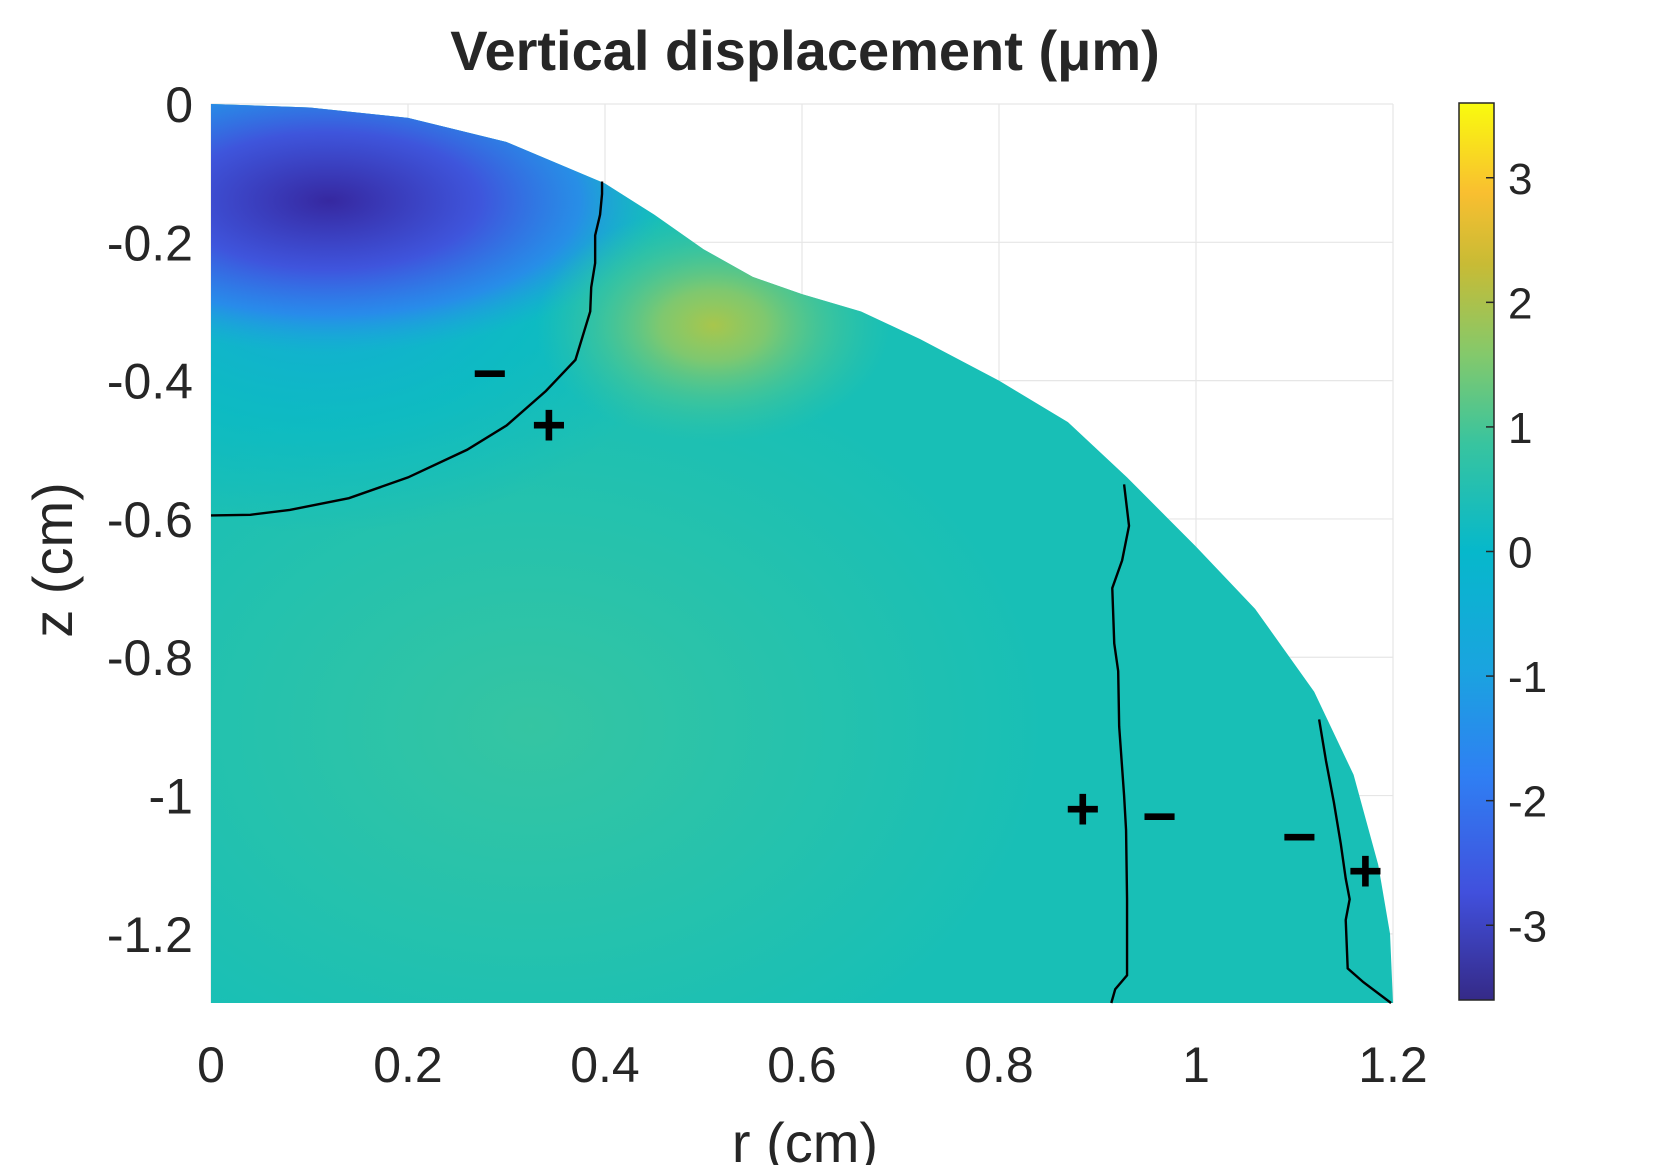 The height and width of the screenshot is (1170, 1666). I want to click on y-axis-label: z (cm), so click(52, 560).